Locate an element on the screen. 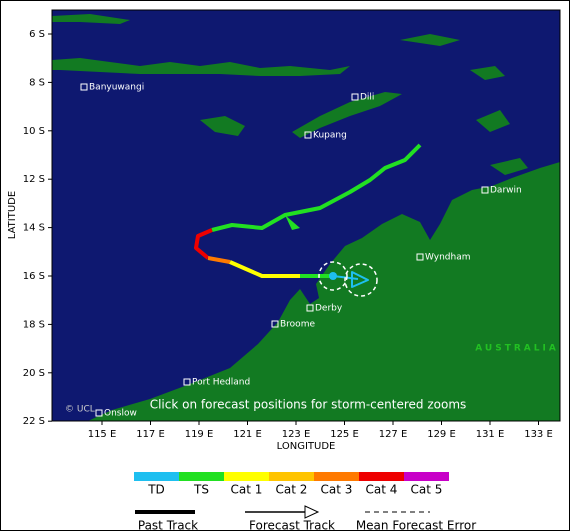  legend-label: Cat 1 is located at coordinates (247, 490).